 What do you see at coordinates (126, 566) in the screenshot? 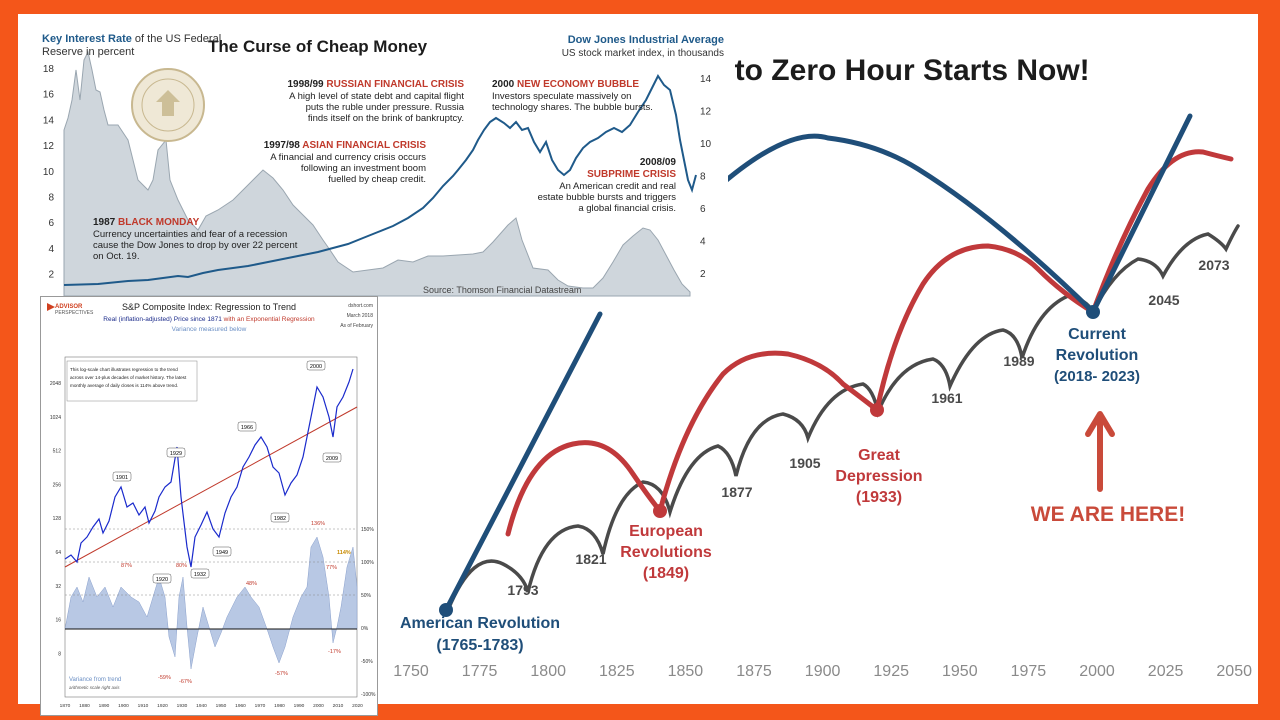
I see `svg-text: 87%` at bounding box center [126, 566].